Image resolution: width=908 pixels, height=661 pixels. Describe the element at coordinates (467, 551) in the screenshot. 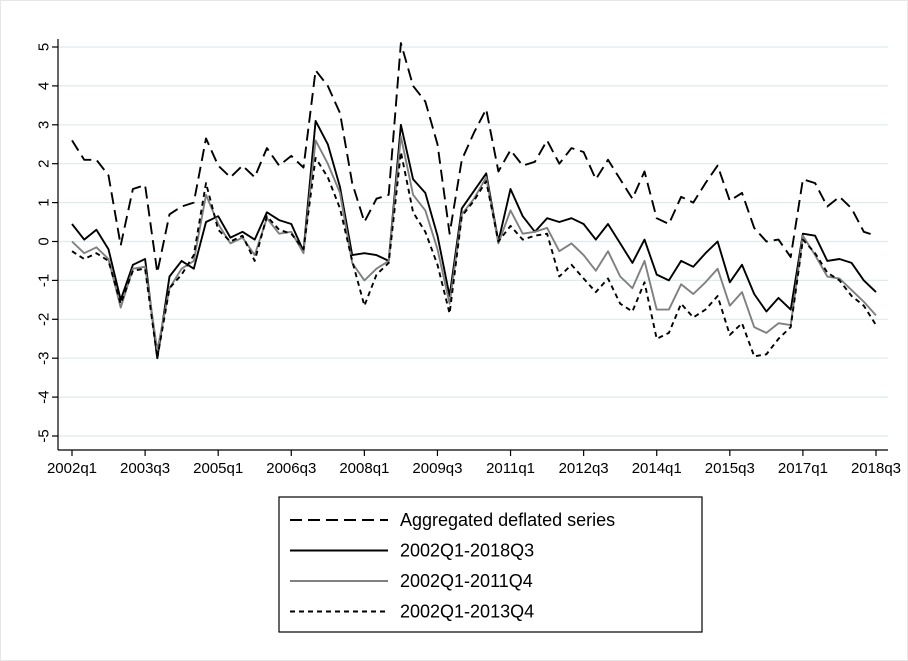

I see `legend-label-2: 2002Q1-2018Q3` at that location.